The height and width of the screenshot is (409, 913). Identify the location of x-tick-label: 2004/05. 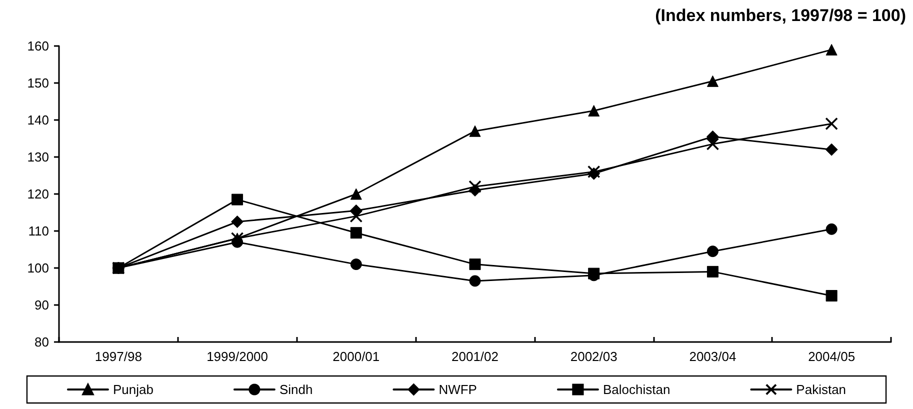
(832, 356).